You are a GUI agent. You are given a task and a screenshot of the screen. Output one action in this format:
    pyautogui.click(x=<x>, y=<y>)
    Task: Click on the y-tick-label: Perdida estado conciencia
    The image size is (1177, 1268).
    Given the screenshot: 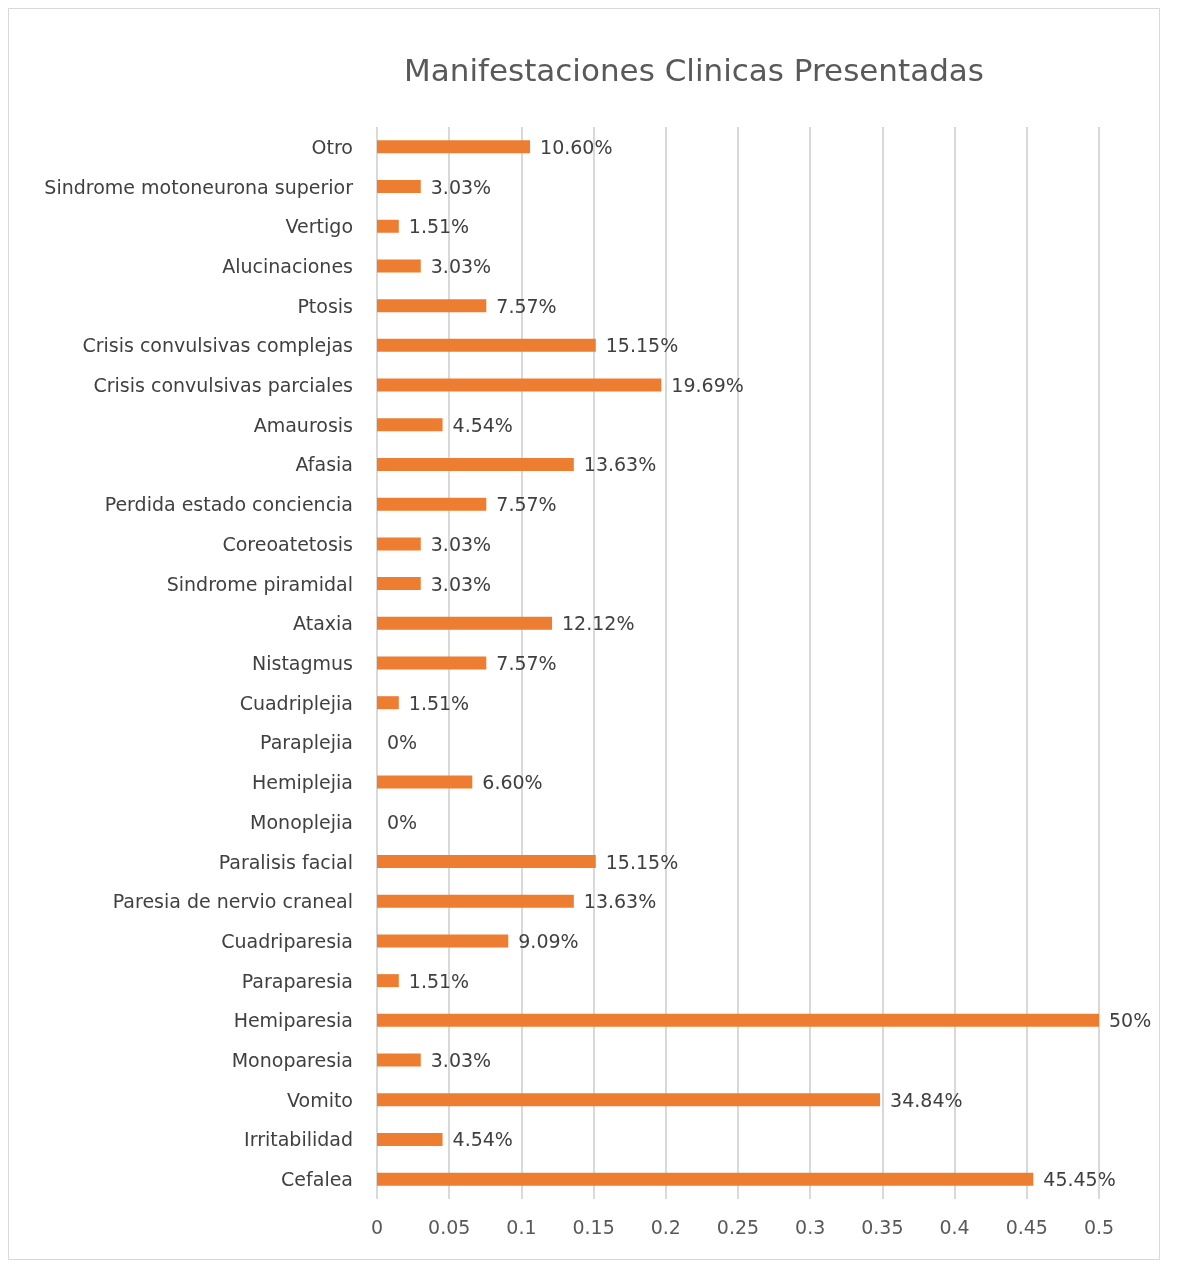 What is the action you would take?
    pyautogui.click(x=228, y=504)
    